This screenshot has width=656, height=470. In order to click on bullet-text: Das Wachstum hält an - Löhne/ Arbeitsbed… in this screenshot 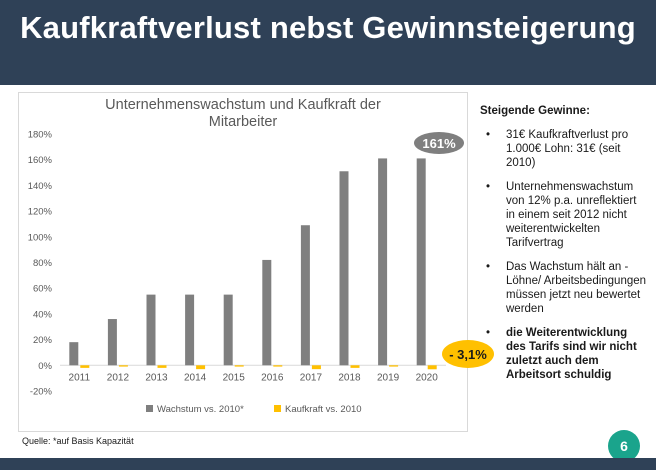, I will do `click(576, 288)`.